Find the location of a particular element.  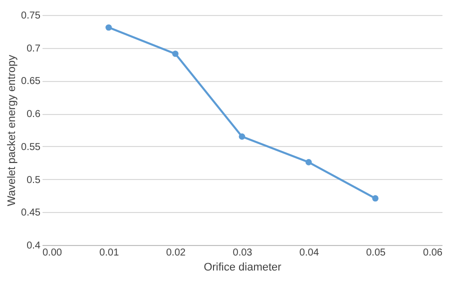

y-tick-label: 0.4 is located at coordinates (33, 246).